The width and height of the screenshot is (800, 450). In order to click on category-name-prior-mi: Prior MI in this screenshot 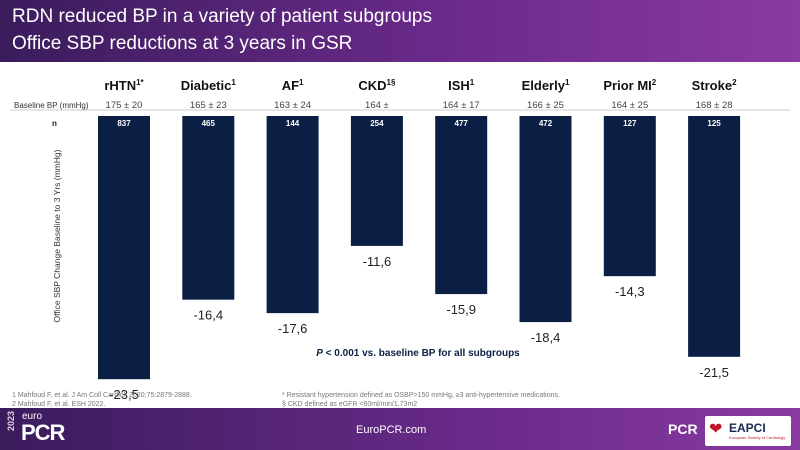, I will do `click(627, 85)`.